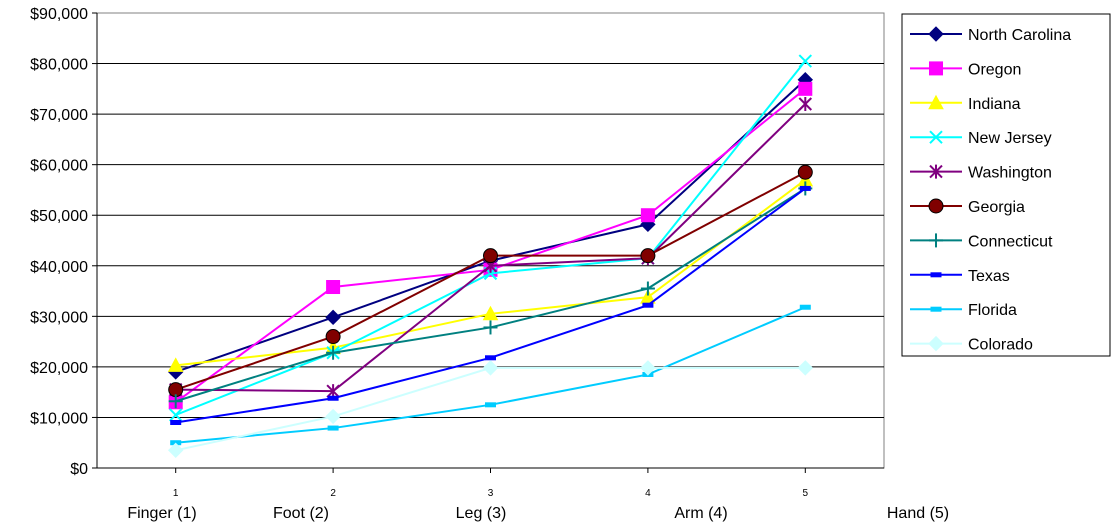 The image size is (1112, 527). What do you see at coordinates (1010, 173) in the screenshot?
I see `legend-label: Washington` at bounding box center [1010, 173].